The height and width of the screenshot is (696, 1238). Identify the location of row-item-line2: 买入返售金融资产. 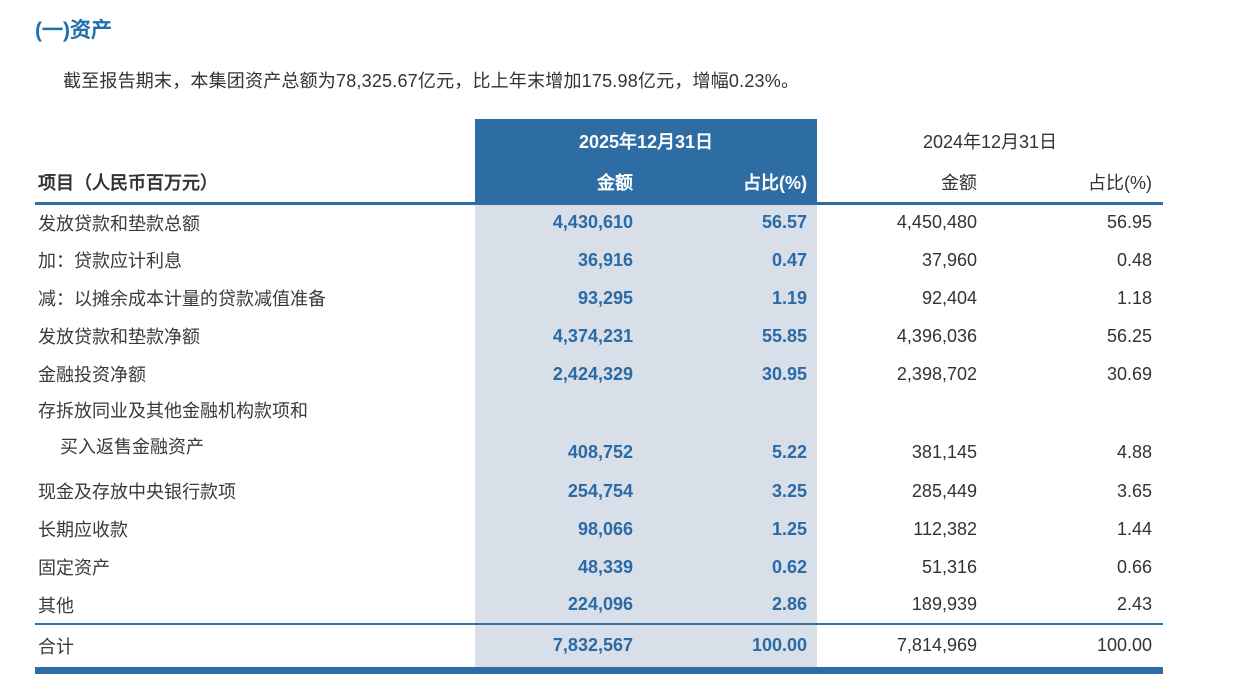
(132, 447).